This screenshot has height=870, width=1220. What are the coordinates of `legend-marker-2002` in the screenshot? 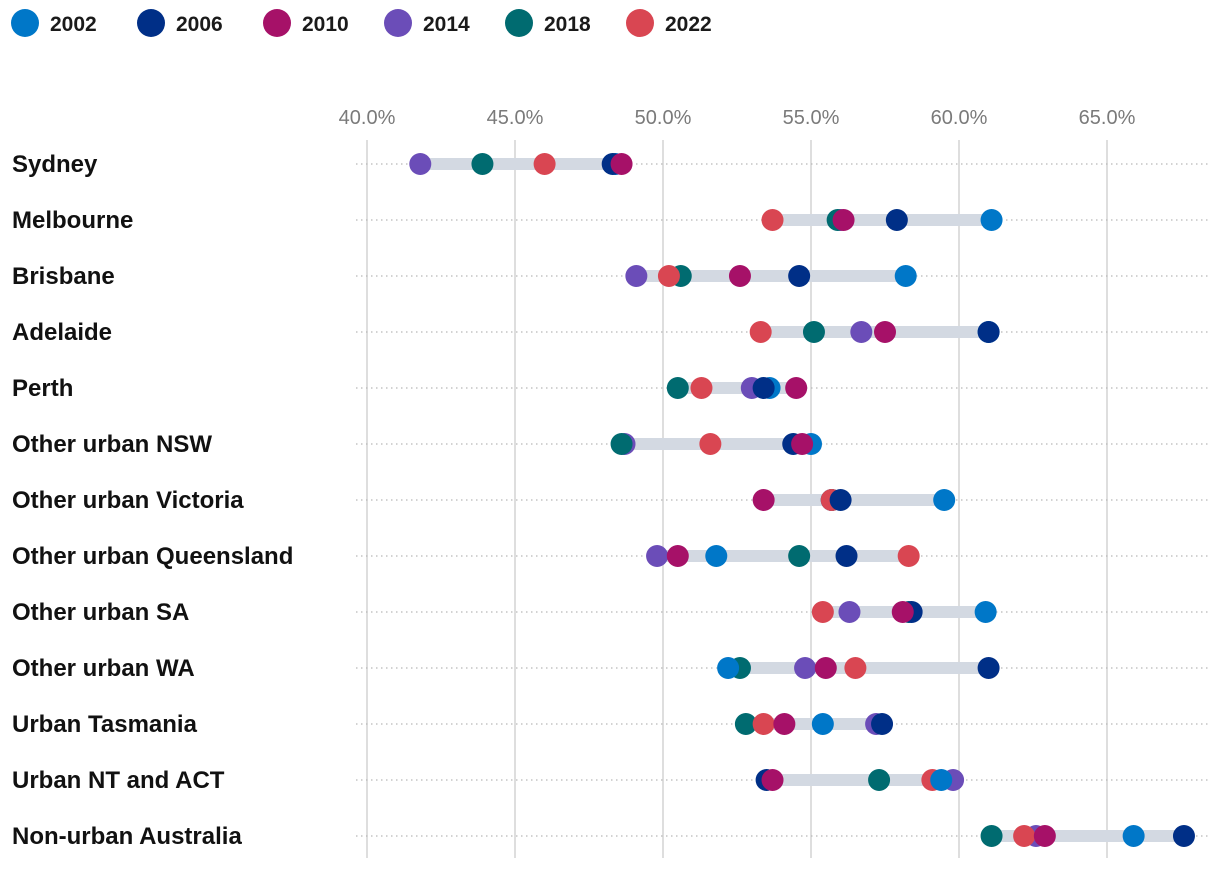 It's located at (25, 23).